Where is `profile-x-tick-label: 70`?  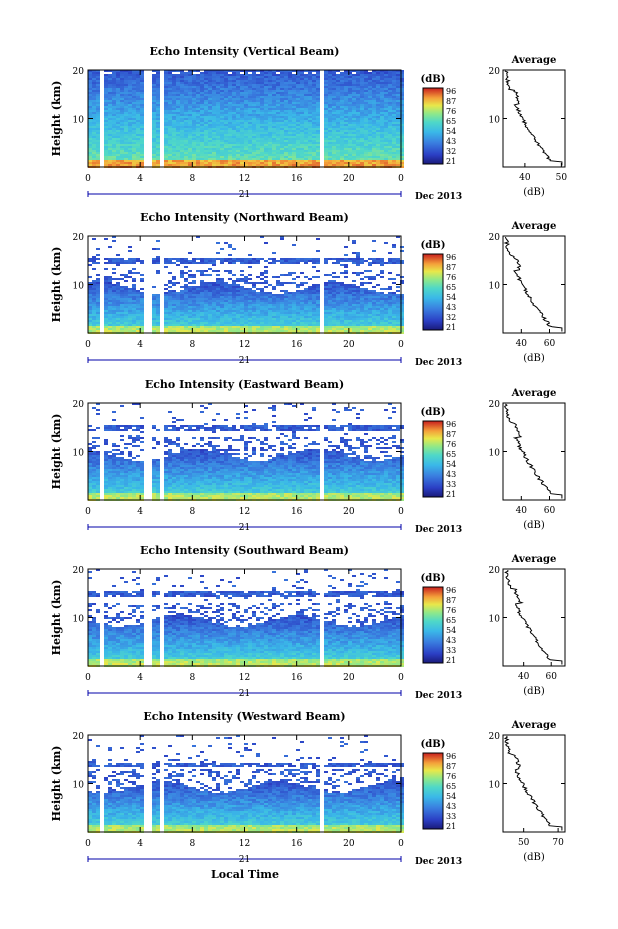
profile-x-tick-label: 70 is located at coordinates (558, 843).